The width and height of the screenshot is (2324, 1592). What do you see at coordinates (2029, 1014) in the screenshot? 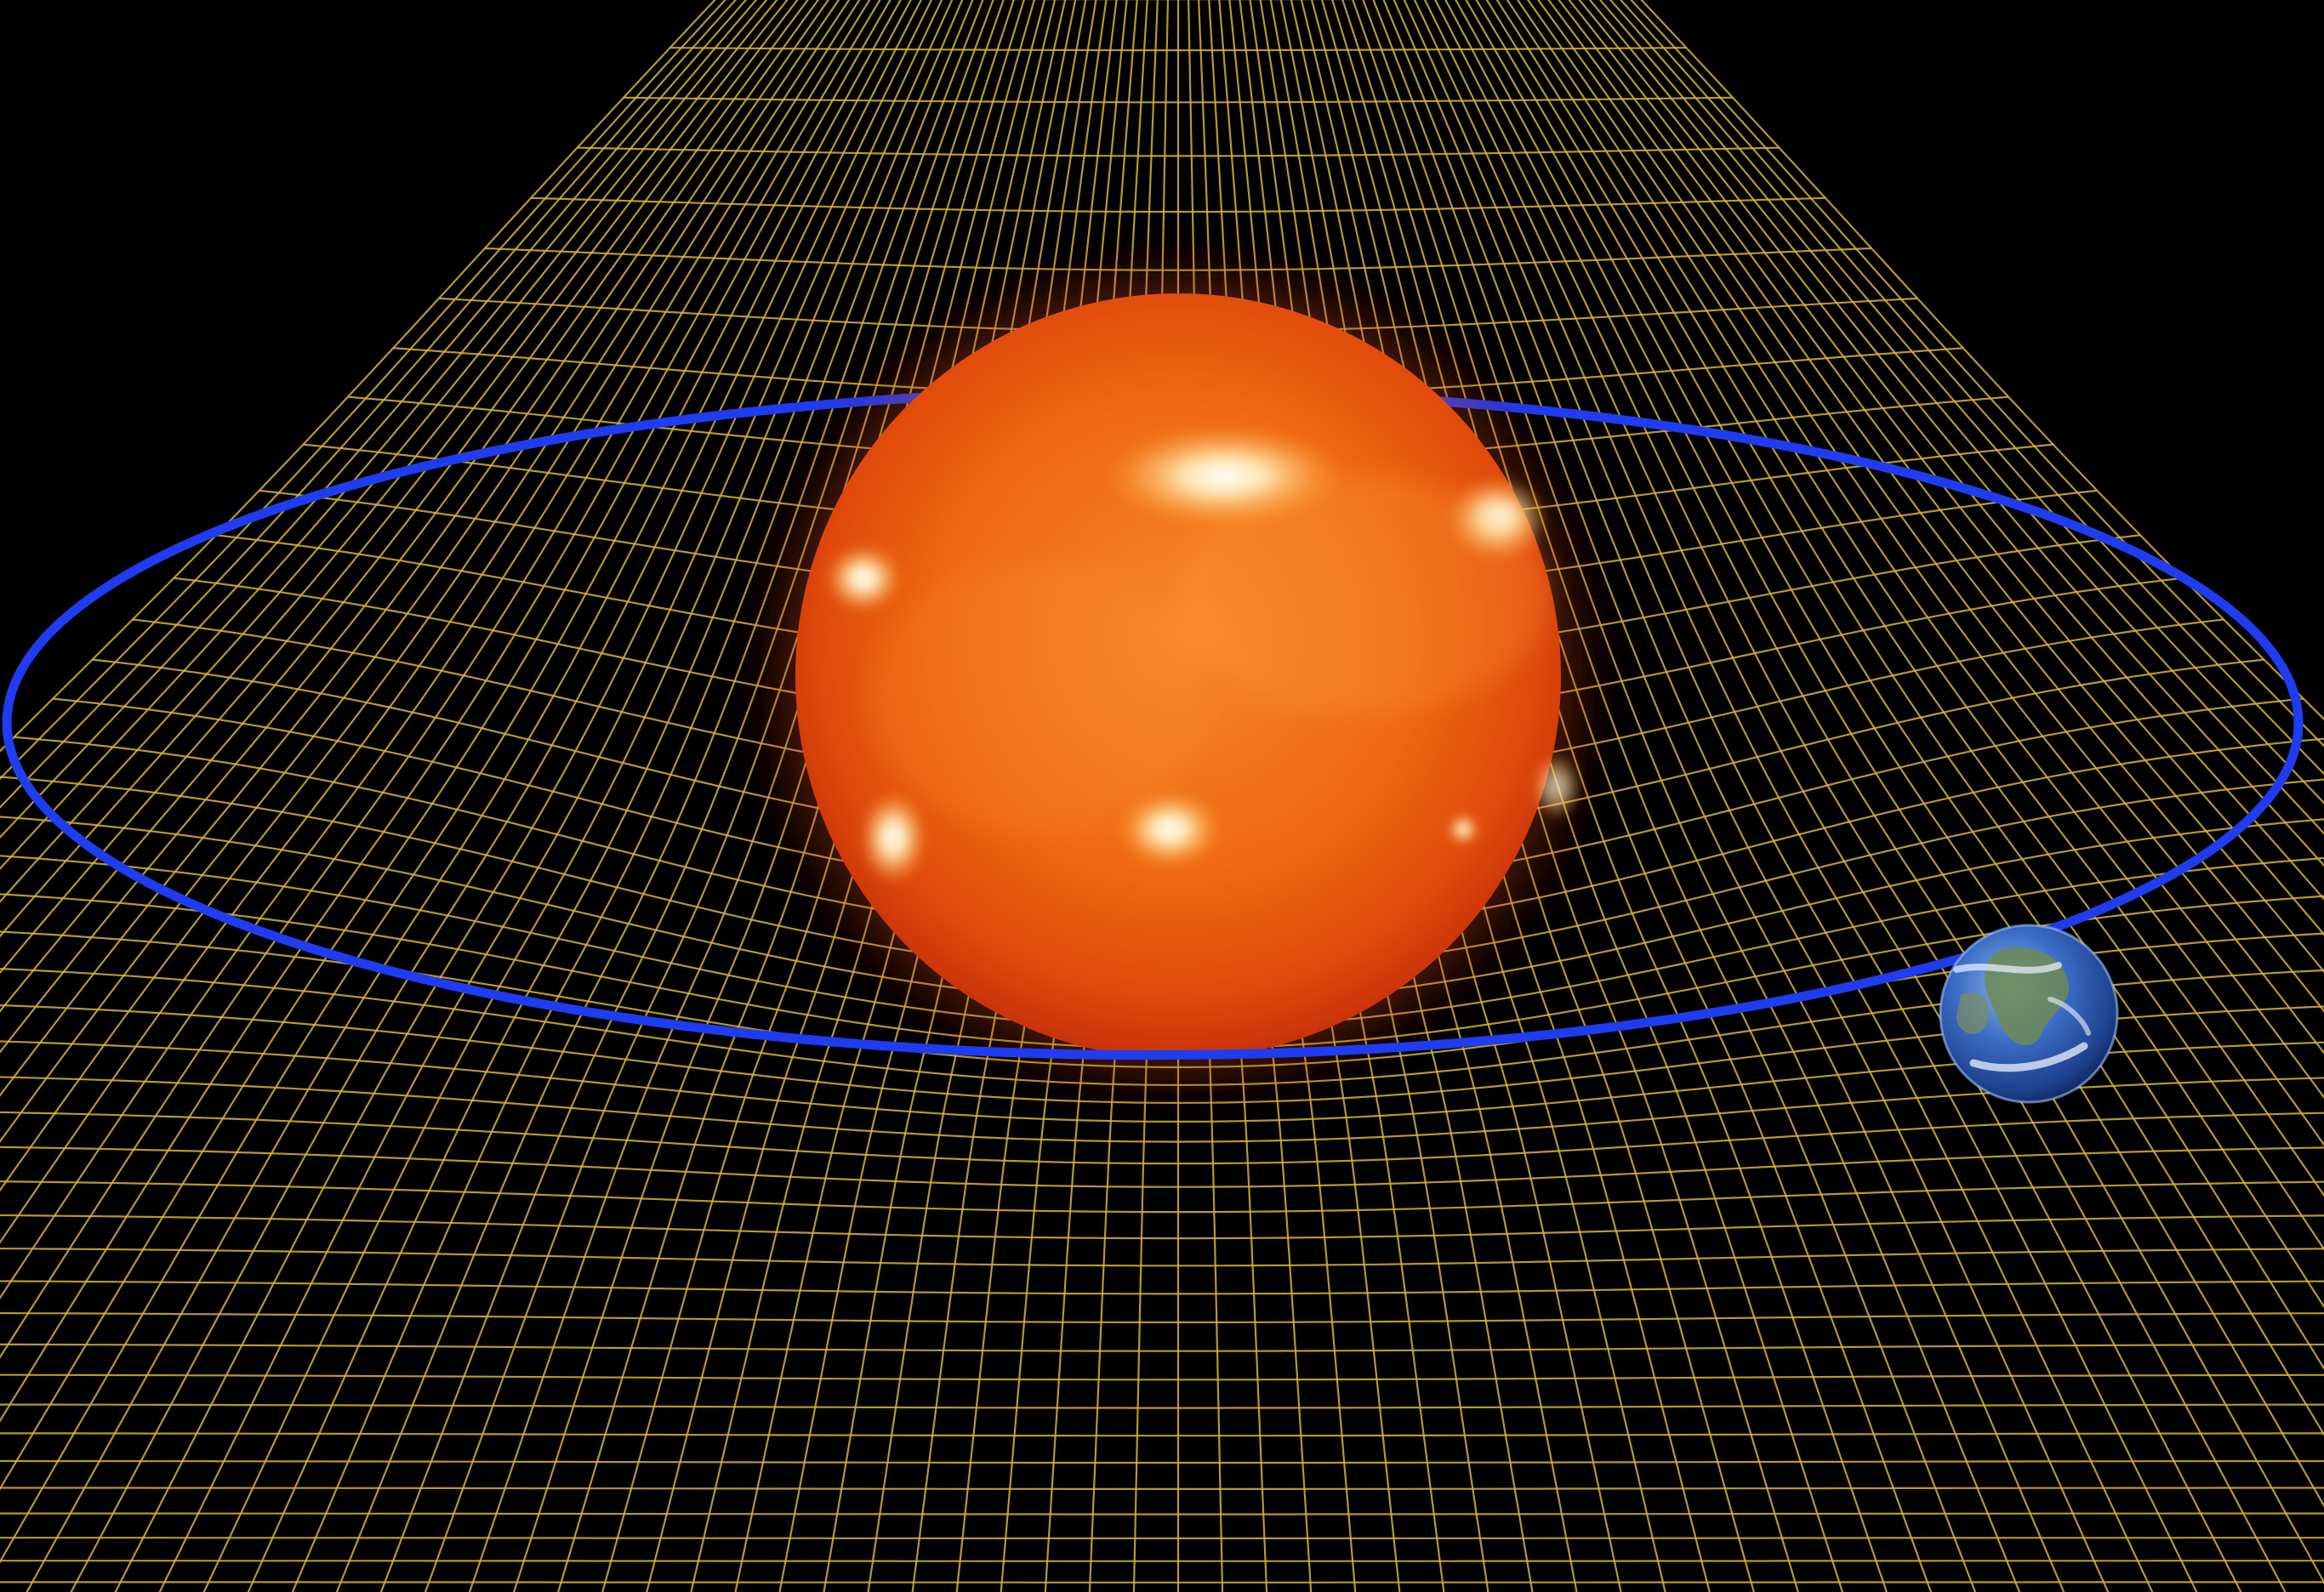
I see `earth-icon` at bounding box center [2029, 1014].